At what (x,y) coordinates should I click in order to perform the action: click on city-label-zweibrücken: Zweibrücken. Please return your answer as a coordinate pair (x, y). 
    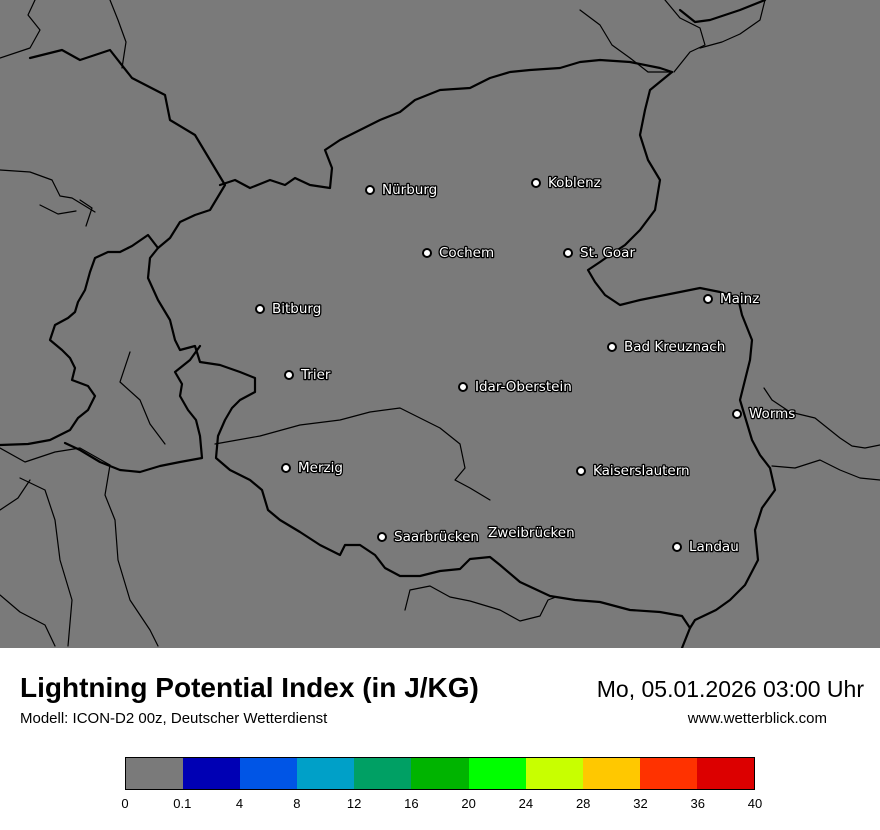
    Looking at the image, I should click on (531, 533).